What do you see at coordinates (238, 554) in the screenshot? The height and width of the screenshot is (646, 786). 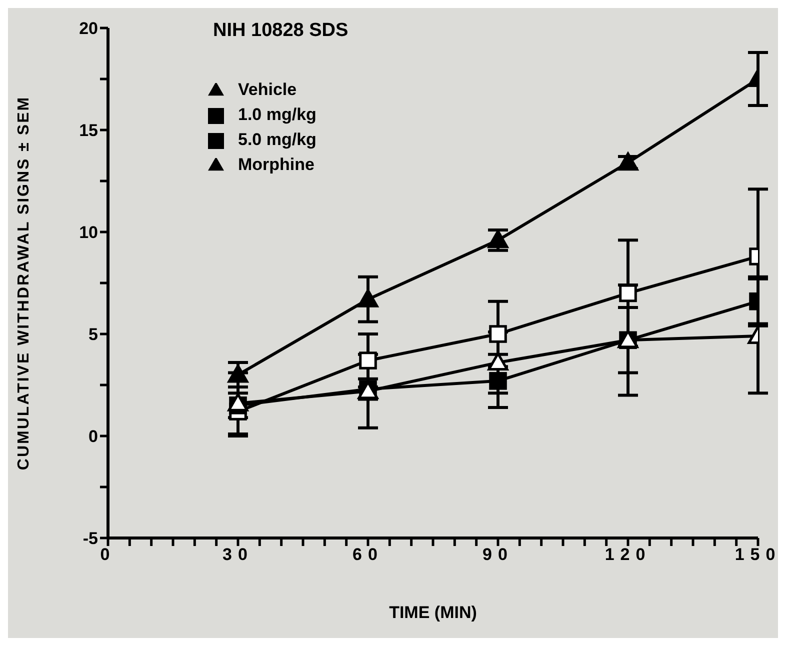 I see `x-tick-label: 30` at bounding box center [238, 554].